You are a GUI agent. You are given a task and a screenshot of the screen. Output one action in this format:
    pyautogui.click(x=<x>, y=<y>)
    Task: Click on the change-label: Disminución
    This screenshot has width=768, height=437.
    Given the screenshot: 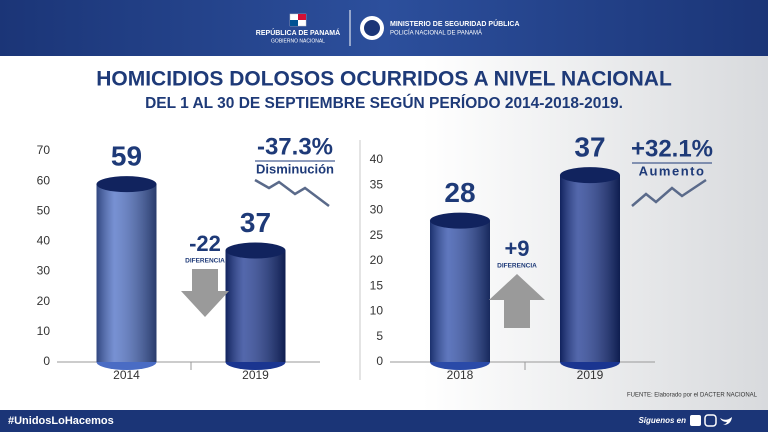 What is the action you would take?
    pyautogui.click(x=295, y=168)
    